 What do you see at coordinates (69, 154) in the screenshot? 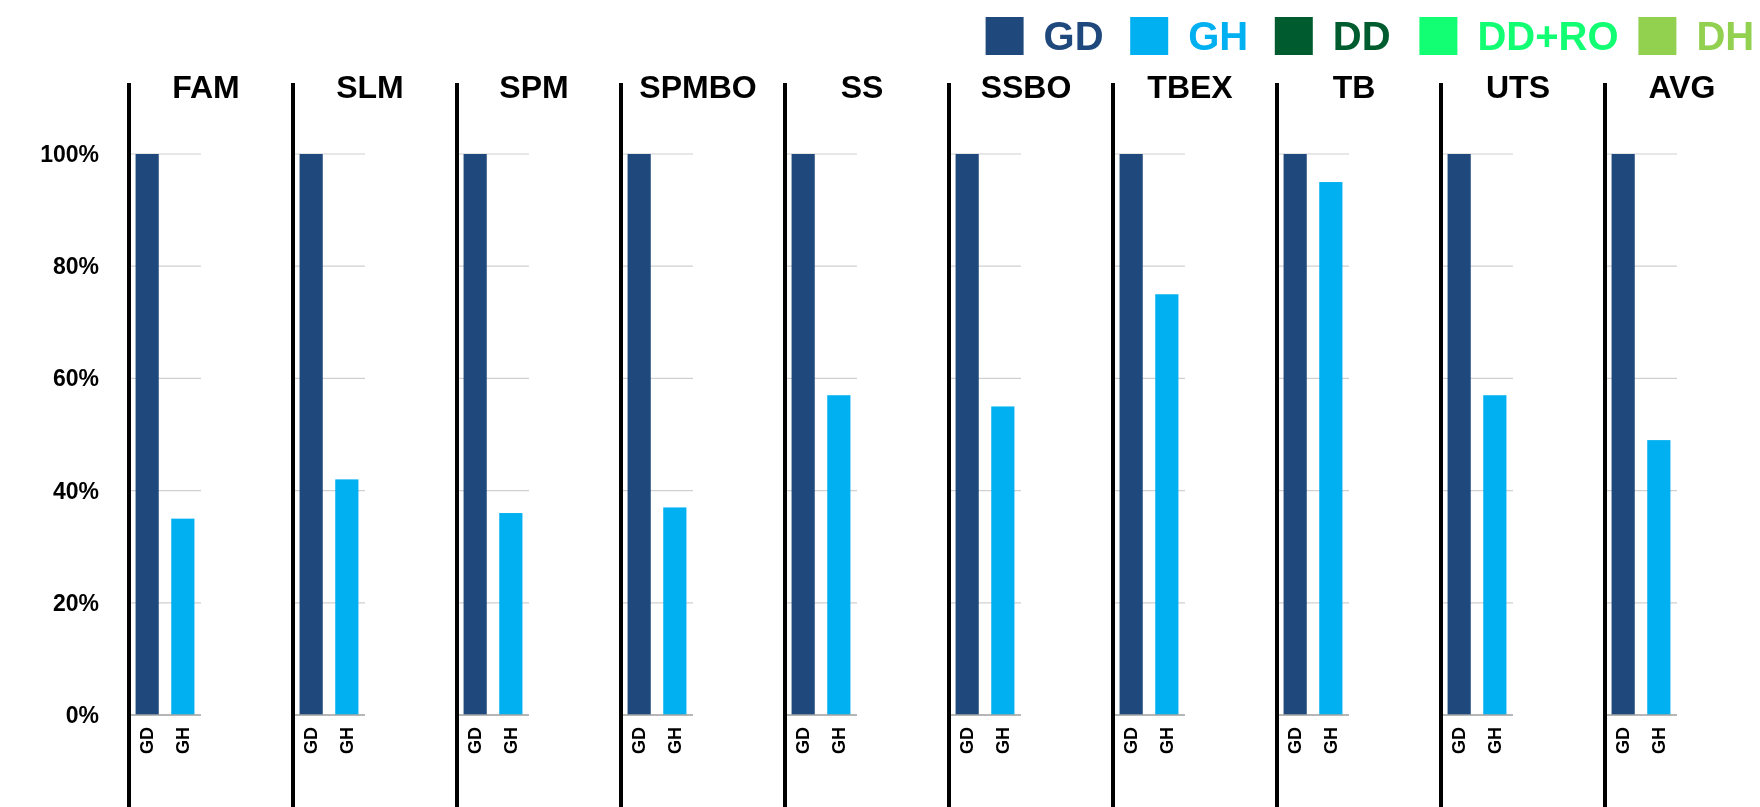
I see `y-tick-label: 100%` at bounding box center [69, 154].